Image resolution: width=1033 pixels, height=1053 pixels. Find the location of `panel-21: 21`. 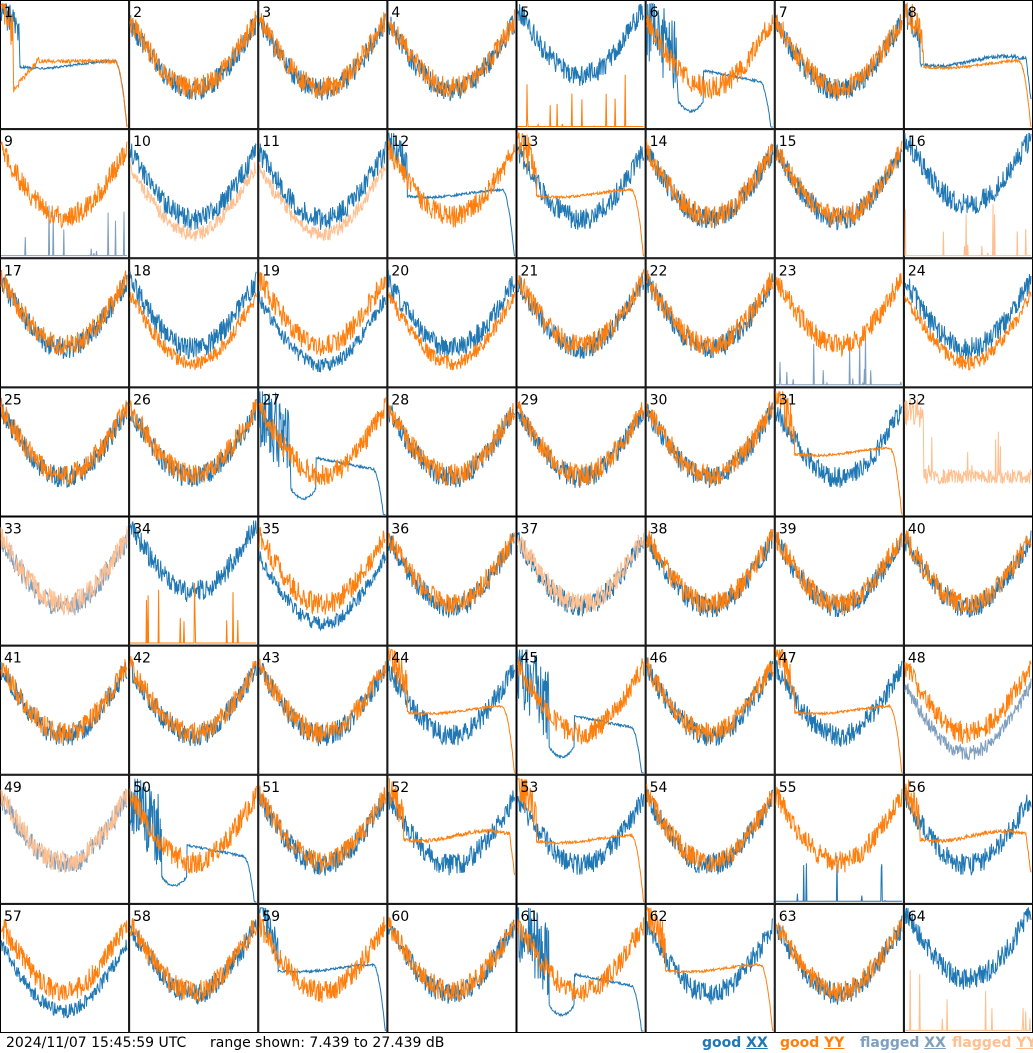

panel-21: 21 is located at coordinates (581, 323).